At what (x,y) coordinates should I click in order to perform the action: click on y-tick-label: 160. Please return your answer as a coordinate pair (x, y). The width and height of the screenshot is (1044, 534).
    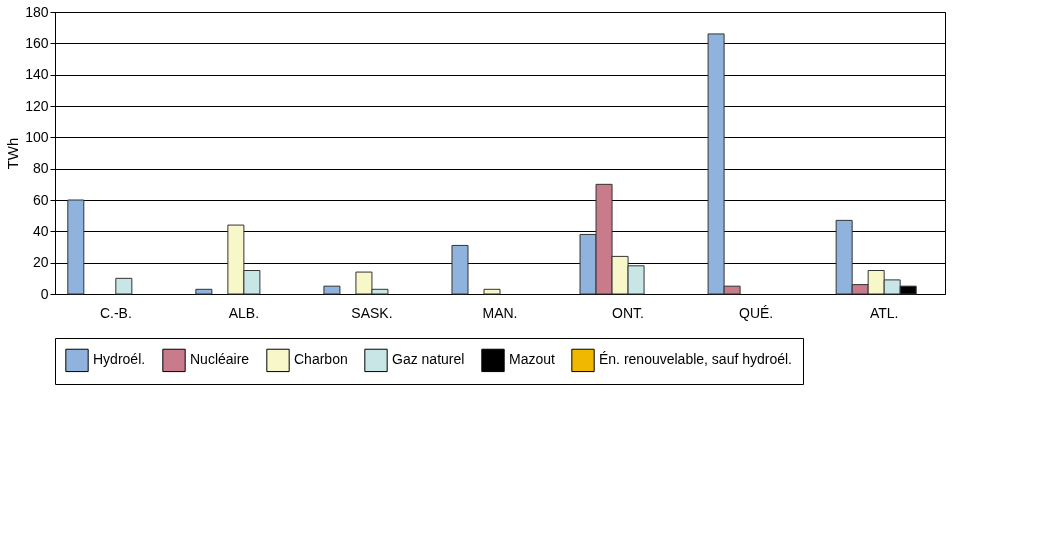
    Looking at the image, I should click on (37, 42).